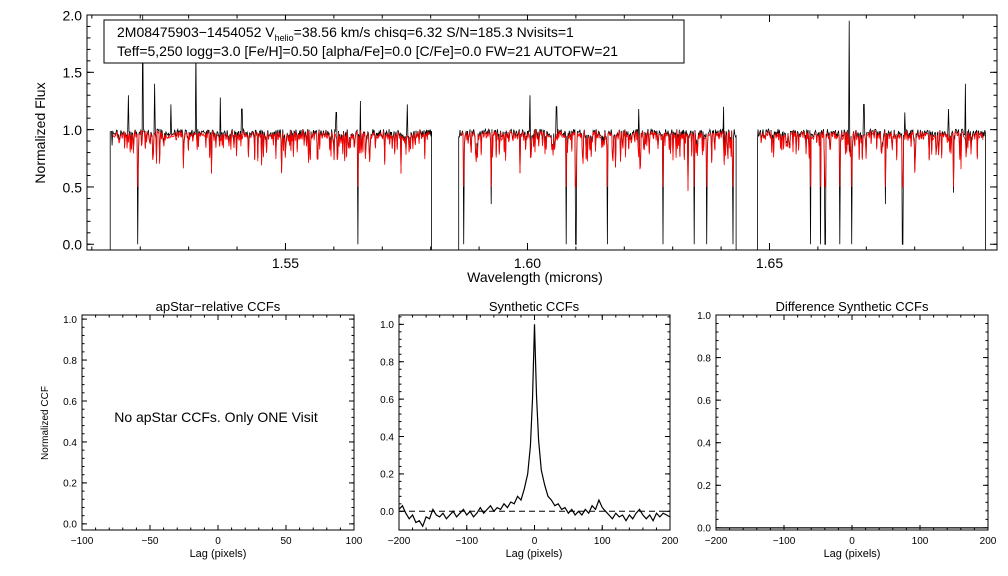  I want to click on apstar-ccf-title: apStar−relative CCFs, so click(218, 306).